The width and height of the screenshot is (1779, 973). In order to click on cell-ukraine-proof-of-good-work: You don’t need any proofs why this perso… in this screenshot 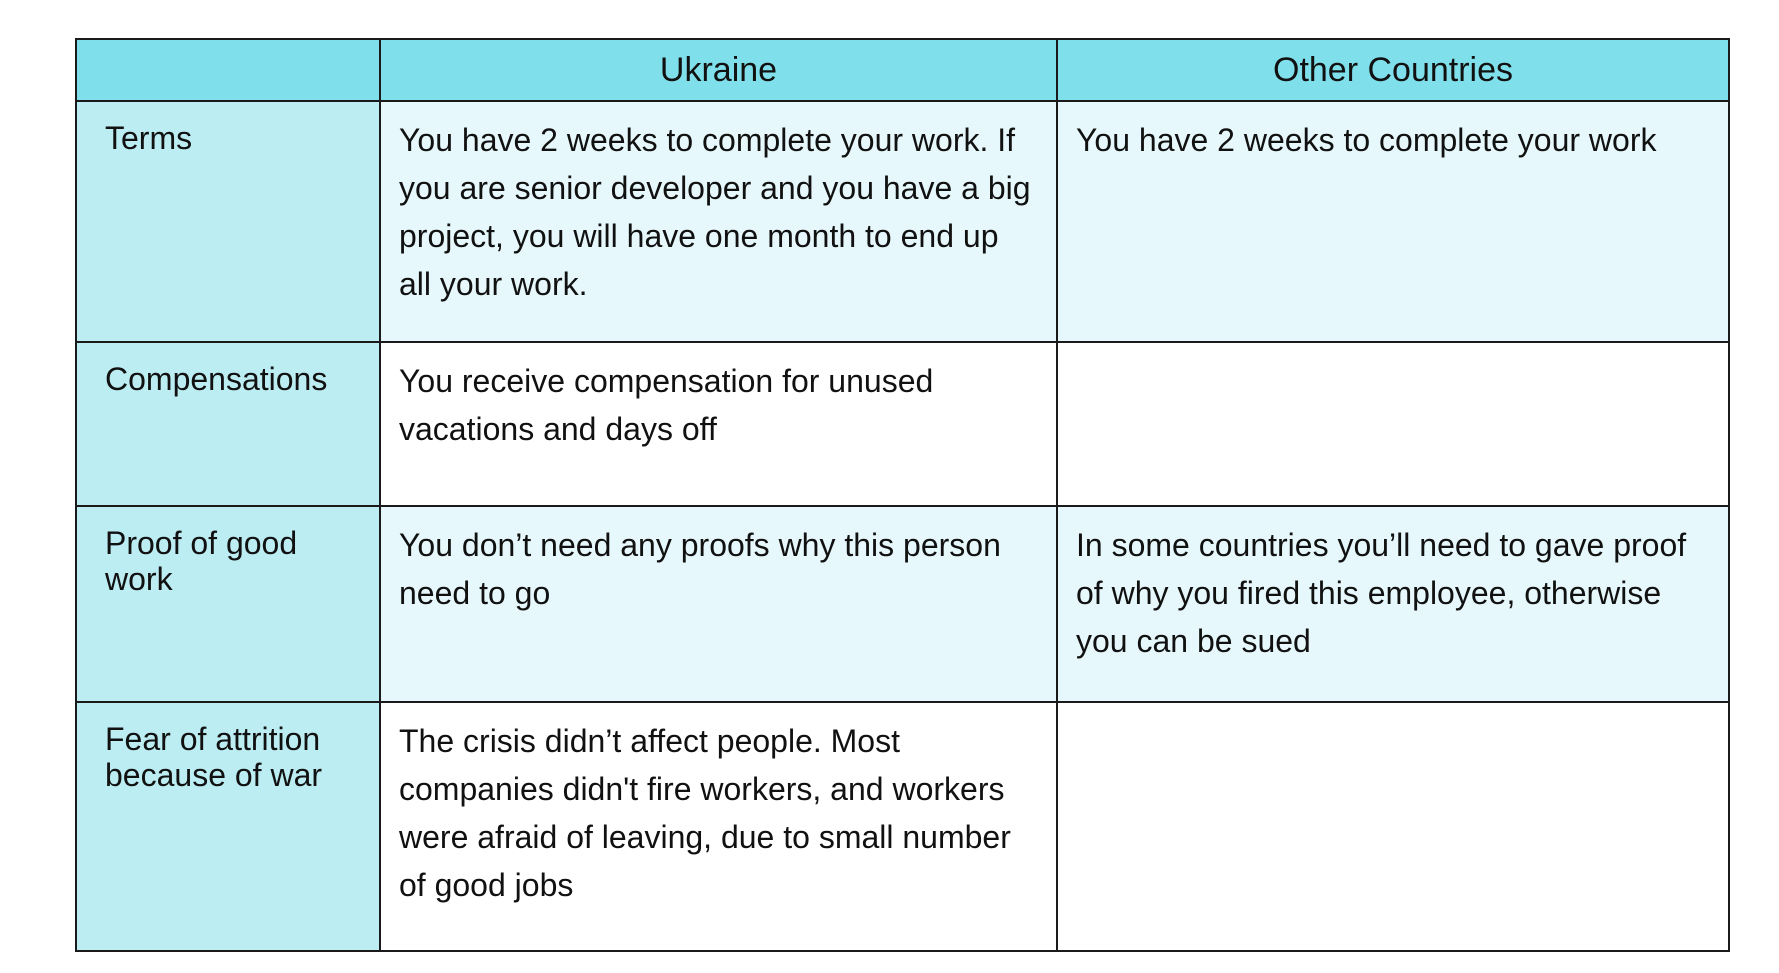, I will do `click(718, 604)`.